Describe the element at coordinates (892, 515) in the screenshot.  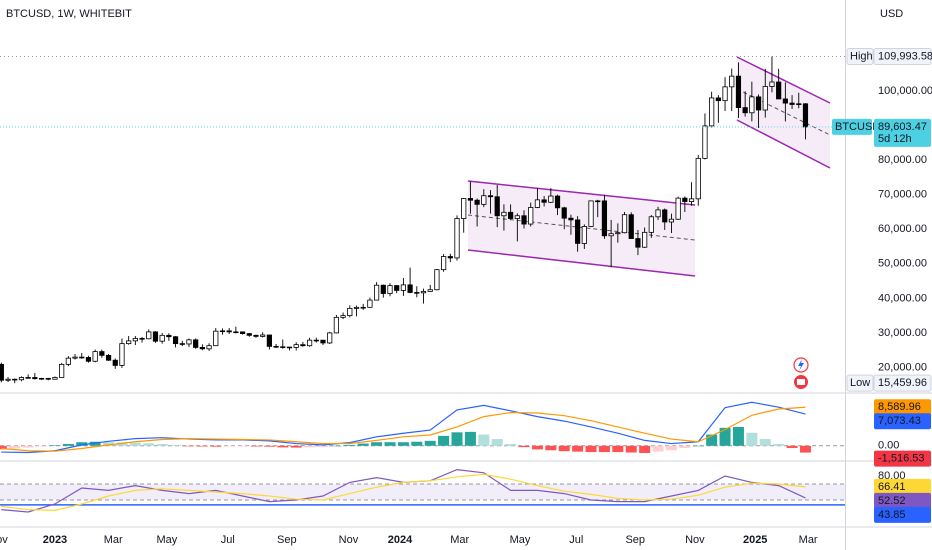
I see `last-value-label: 43.85` at that location.